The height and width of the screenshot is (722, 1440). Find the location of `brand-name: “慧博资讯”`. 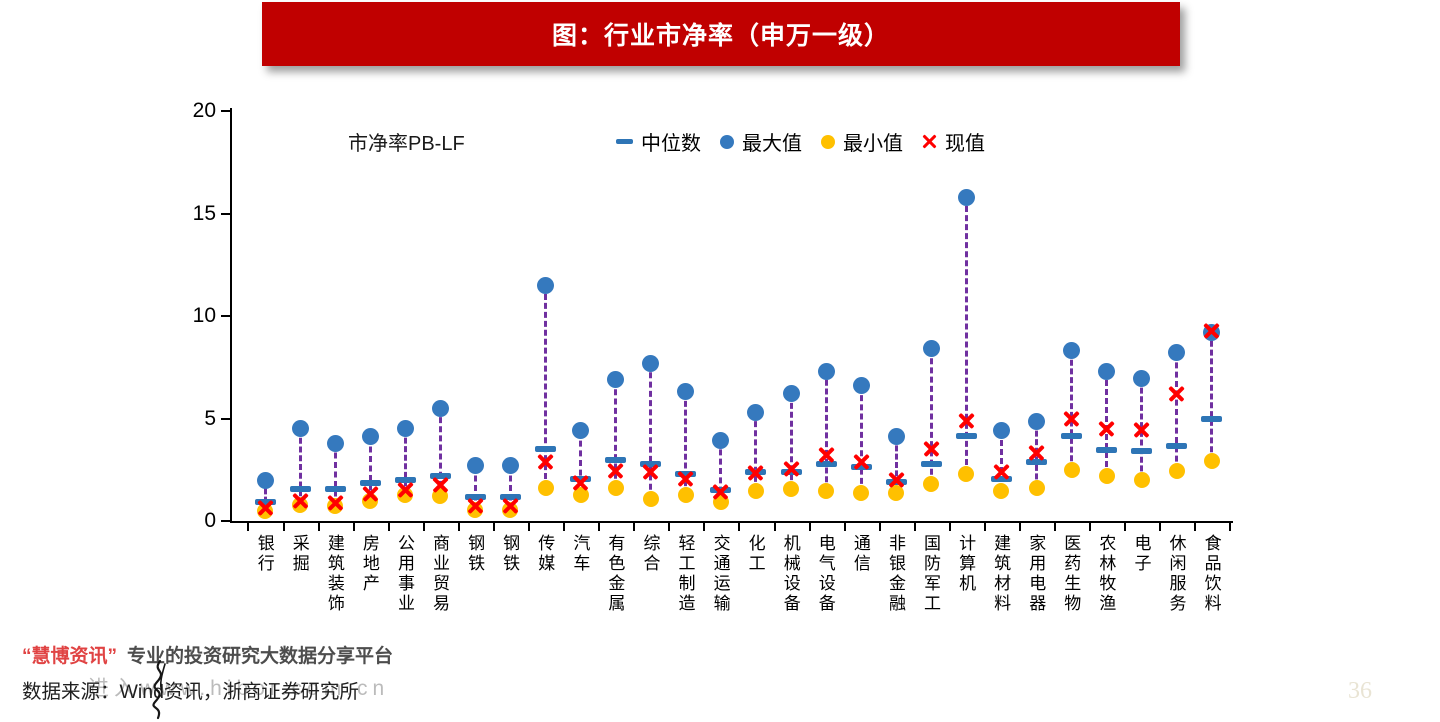

brand-name: “慧博资讯” is located at coordinates (70, 656).